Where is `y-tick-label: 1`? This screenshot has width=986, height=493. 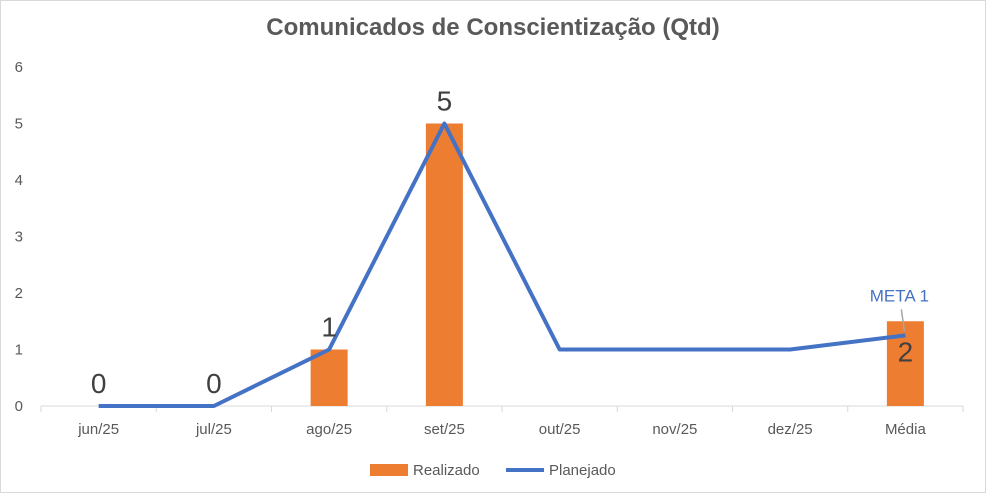
y-tick-label: 1 is located at coordinates (19, 350).